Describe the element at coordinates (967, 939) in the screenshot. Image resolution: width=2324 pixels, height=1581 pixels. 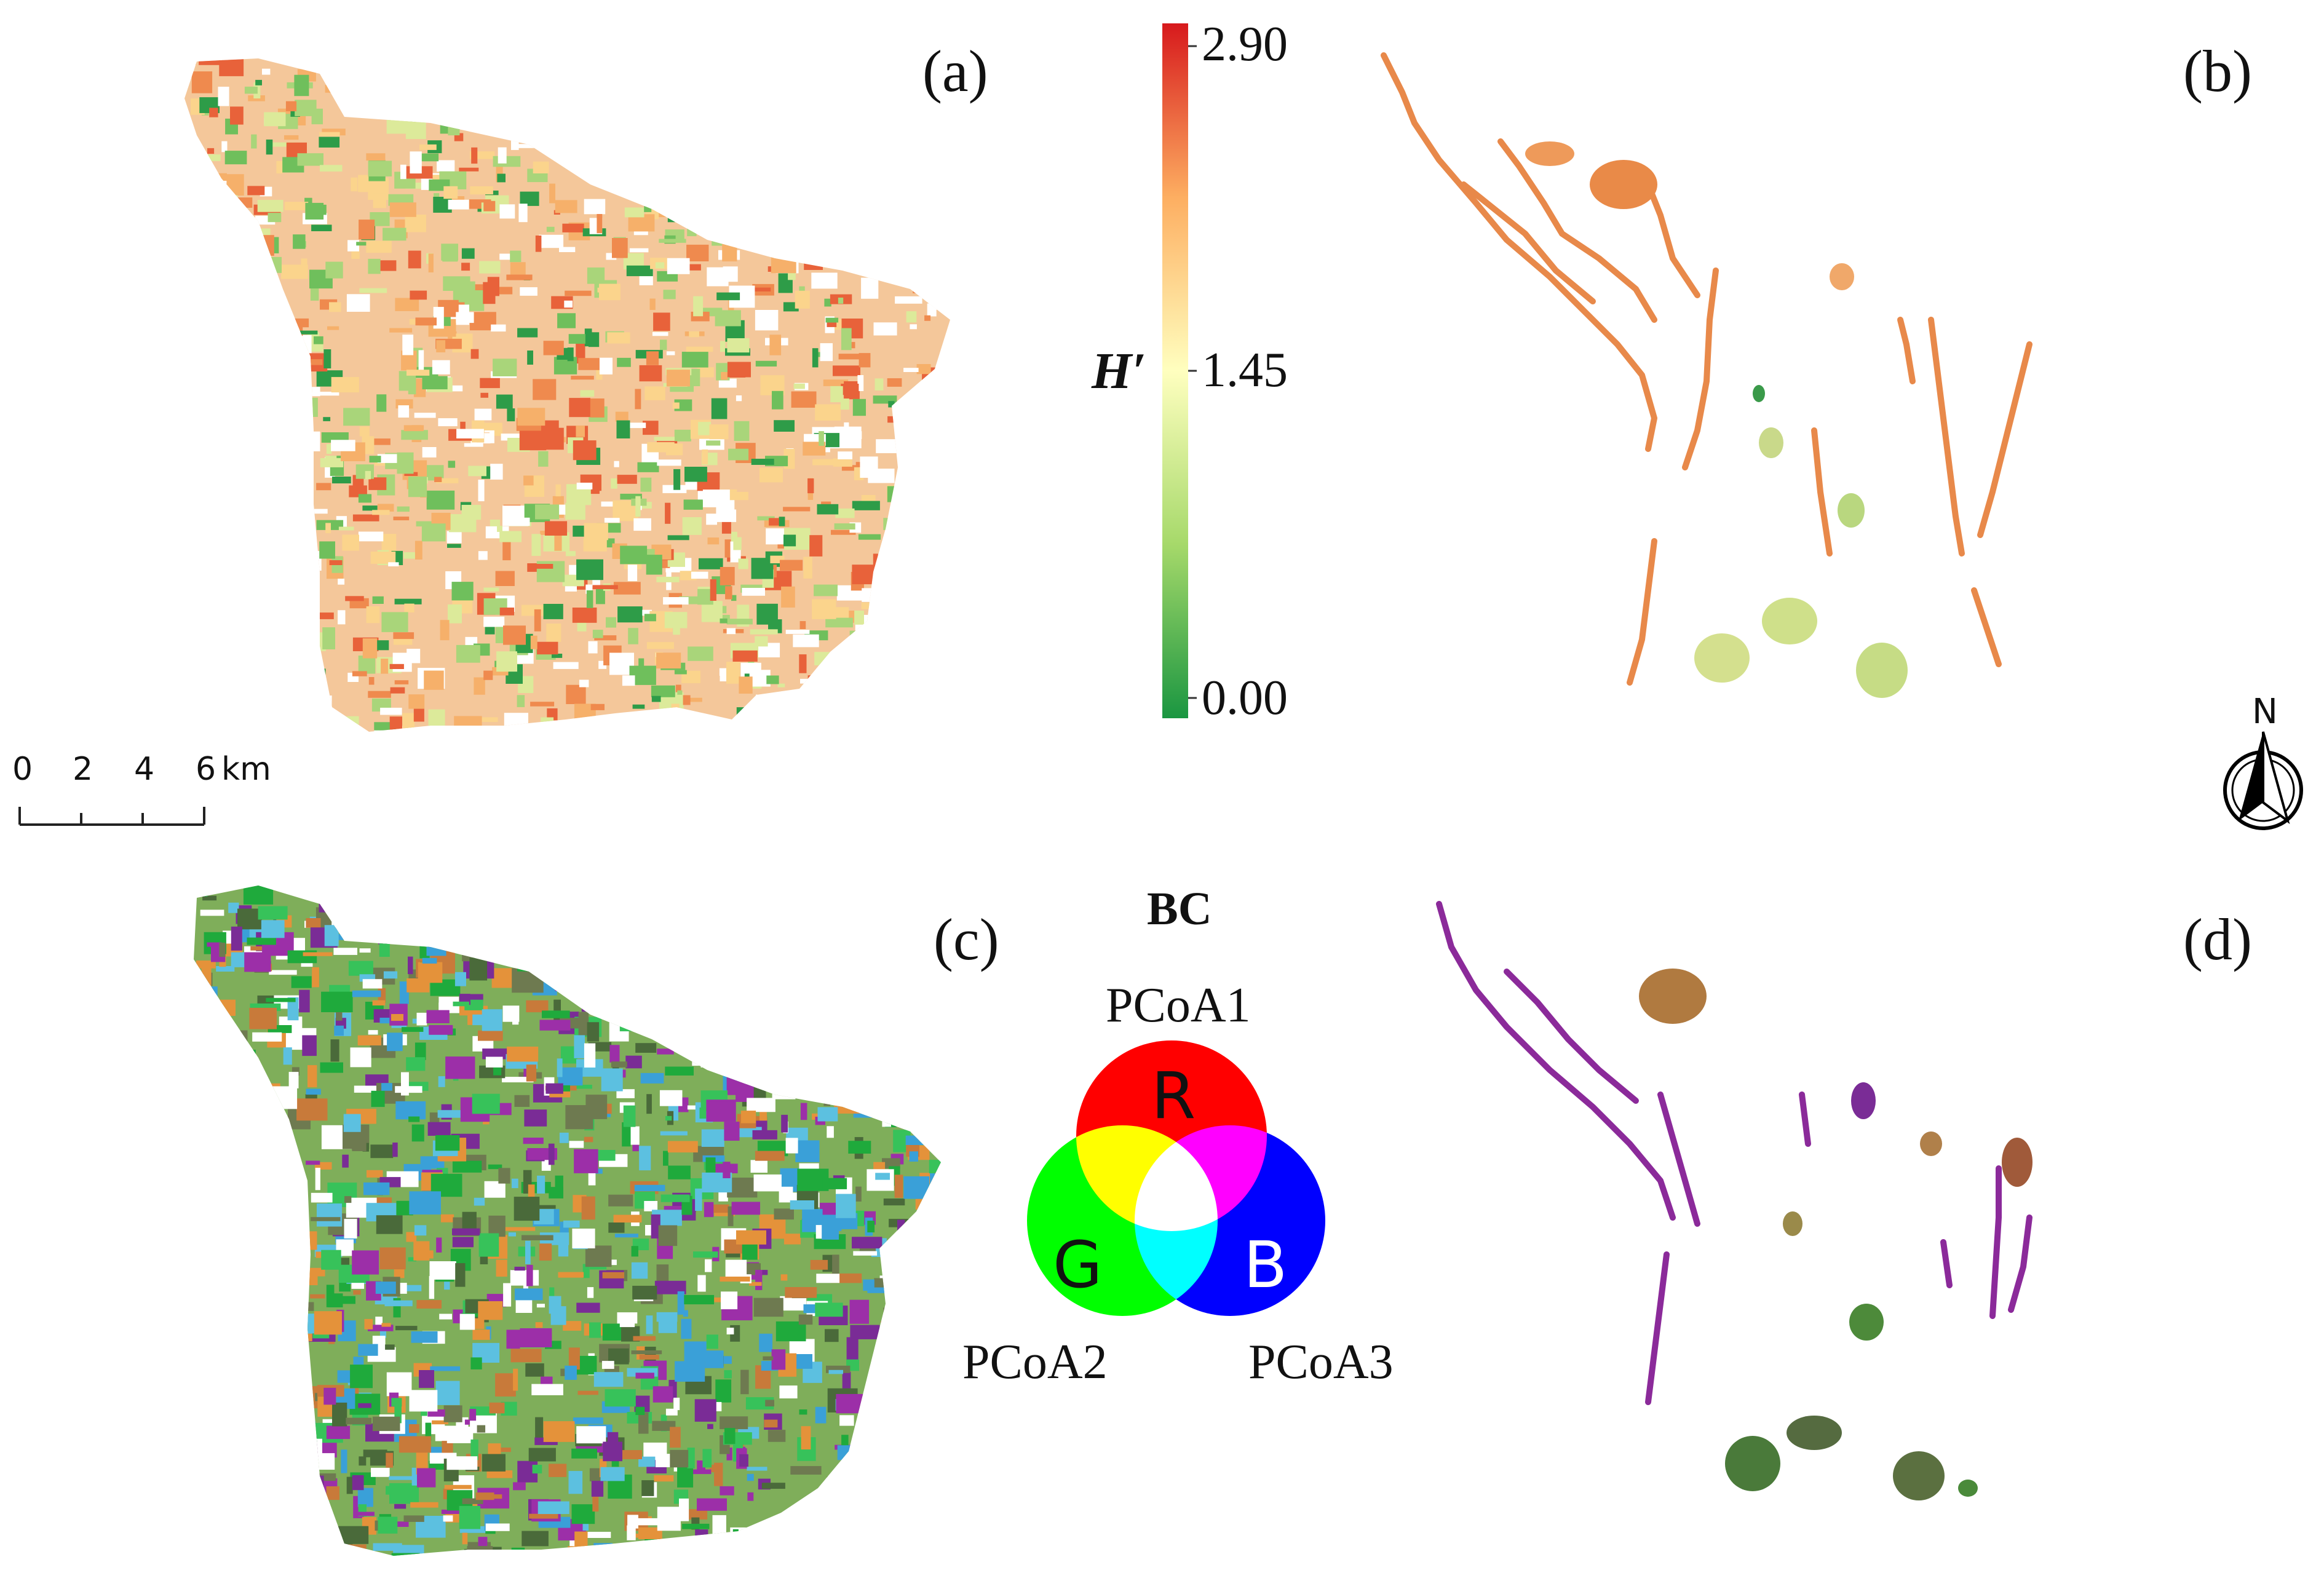
I see `panel-label-c: (c)` at that location.